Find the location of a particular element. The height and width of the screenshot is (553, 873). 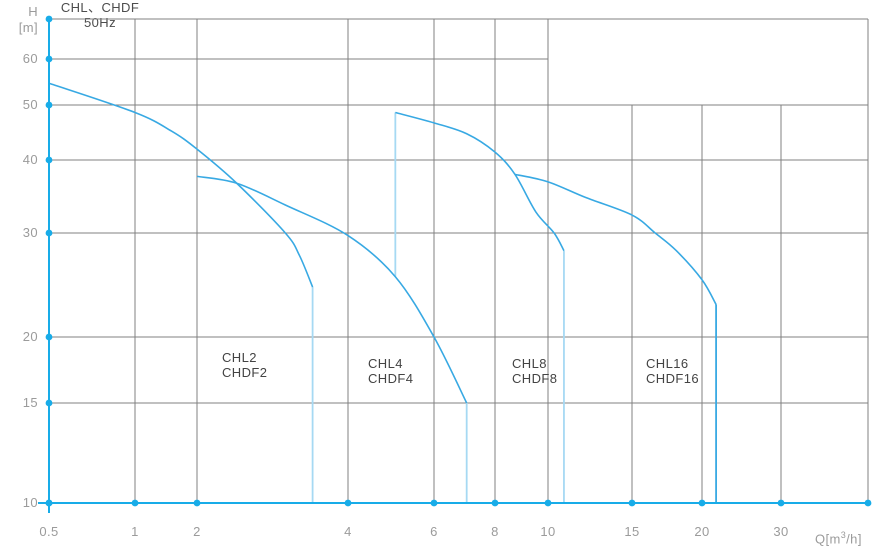

x-tick-label-4: 4 is located at coordinates (348, 531).